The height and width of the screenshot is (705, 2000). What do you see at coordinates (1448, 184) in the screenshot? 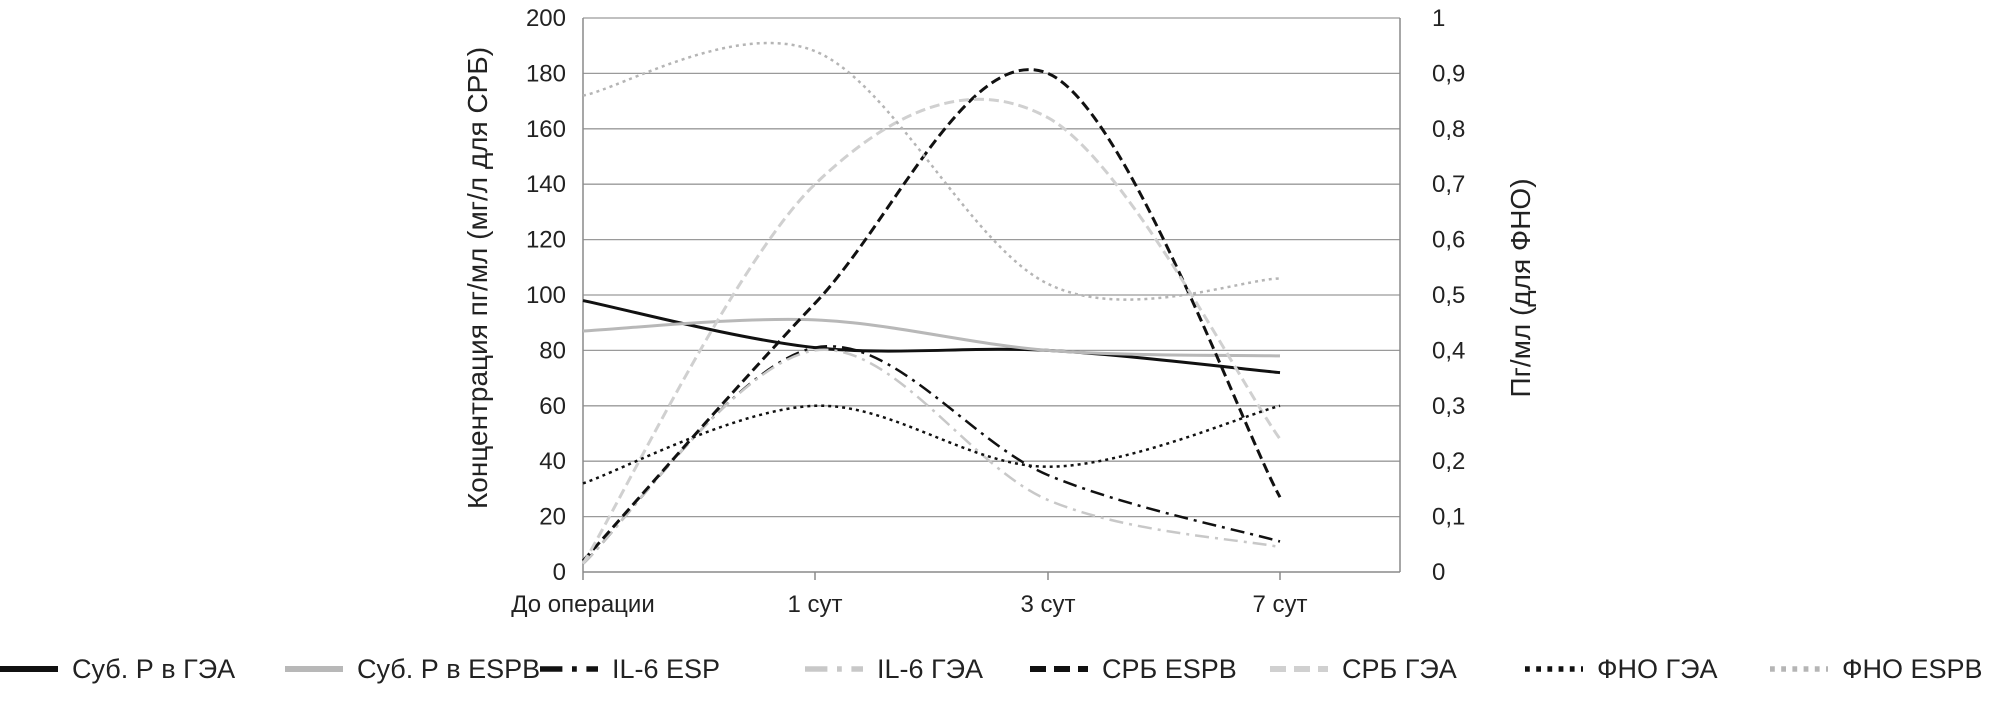
I see `y2-tick-label: 0,7` at bounding box center [1448, 184].